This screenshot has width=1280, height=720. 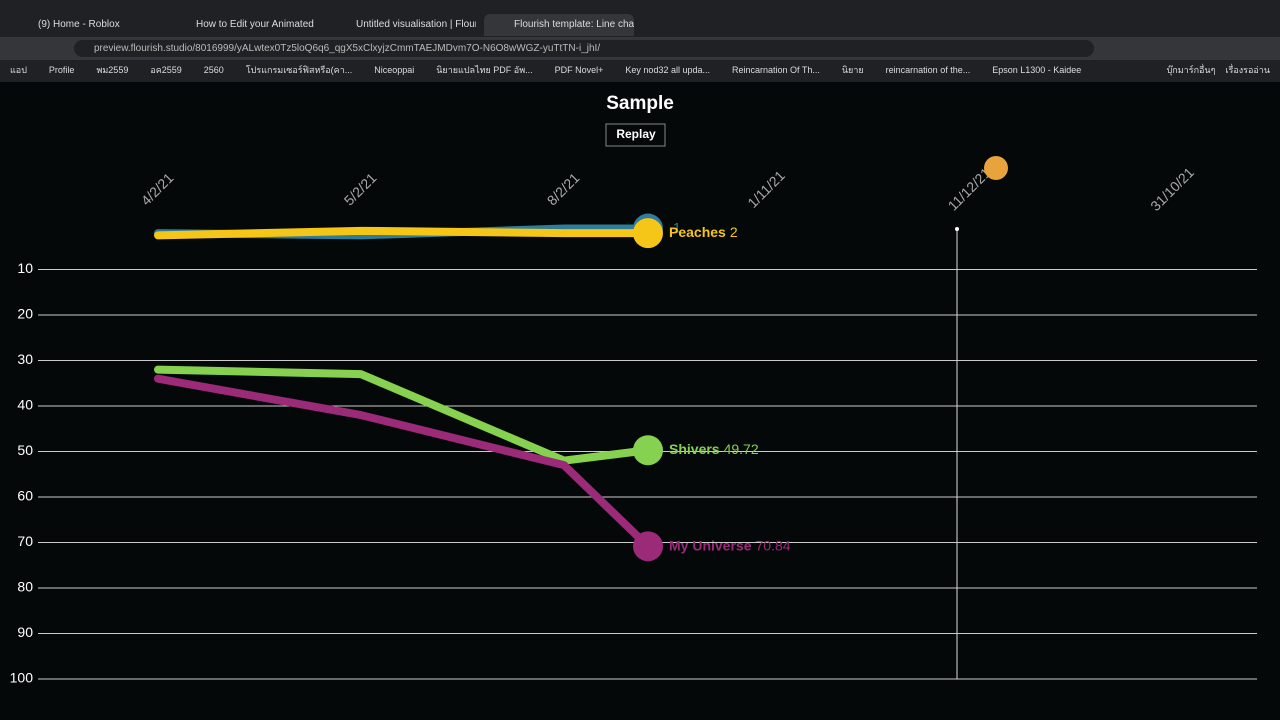 I want to click on current-dot, so click(x=957, y=229).